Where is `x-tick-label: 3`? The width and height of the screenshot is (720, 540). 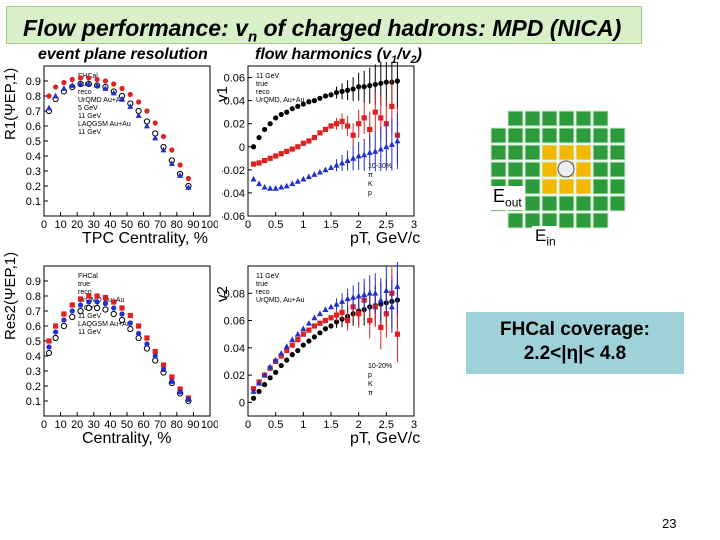
x-tick-label: 3 is located at coordinates (414, 225).